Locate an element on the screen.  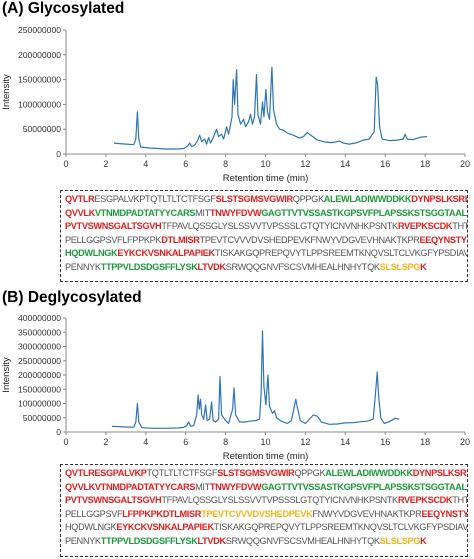
a-peptide-segment: PENNYK is located at coordinates (83, 266).